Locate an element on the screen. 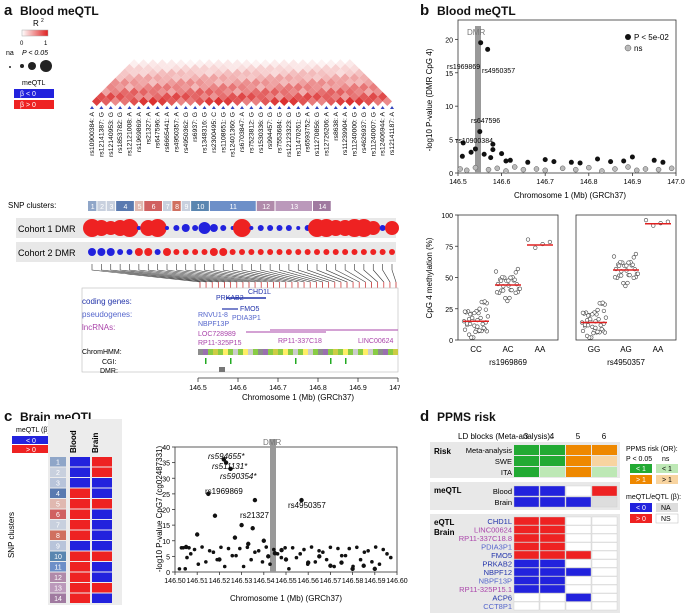 This screenshot has width=685, height=613. risk-row-label: ITA is located at coordinates (506, 472).